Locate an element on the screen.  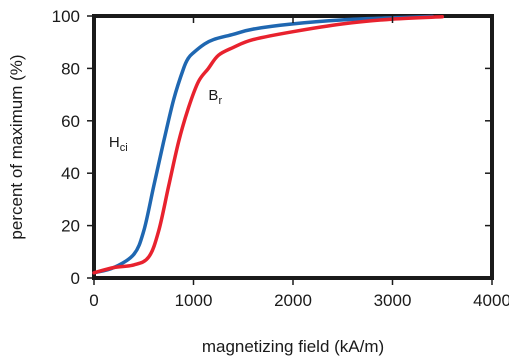
x-tick-label: 3000 is located at coordinates (393, 300).